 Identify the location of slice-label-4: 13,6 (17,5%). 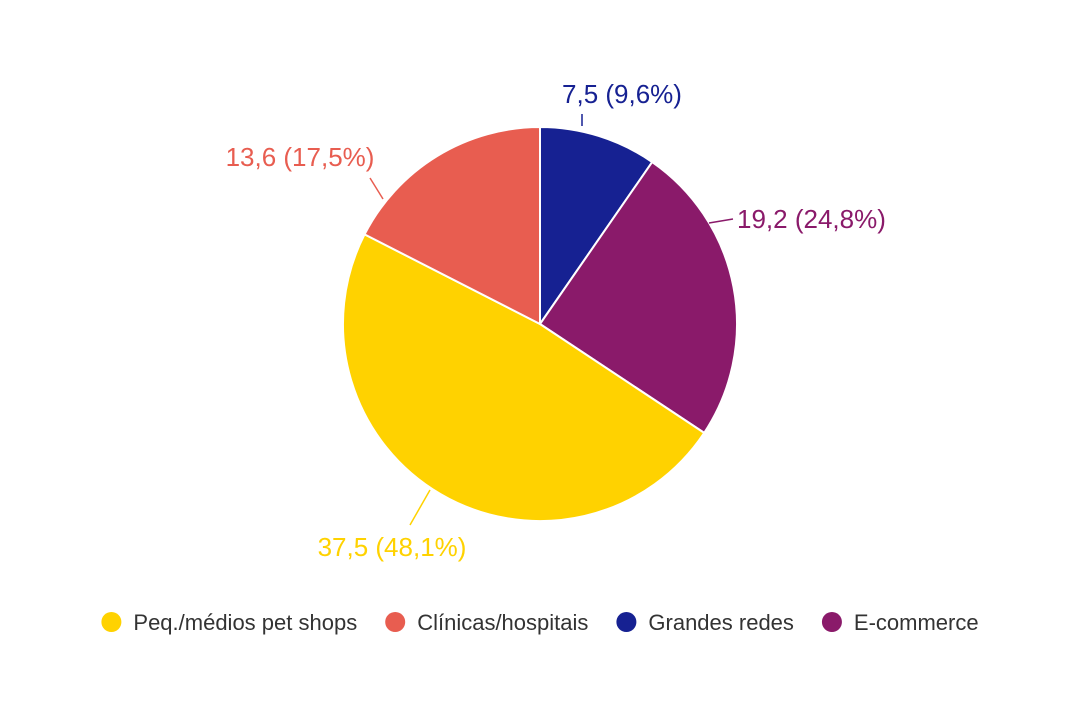
(300, 157).